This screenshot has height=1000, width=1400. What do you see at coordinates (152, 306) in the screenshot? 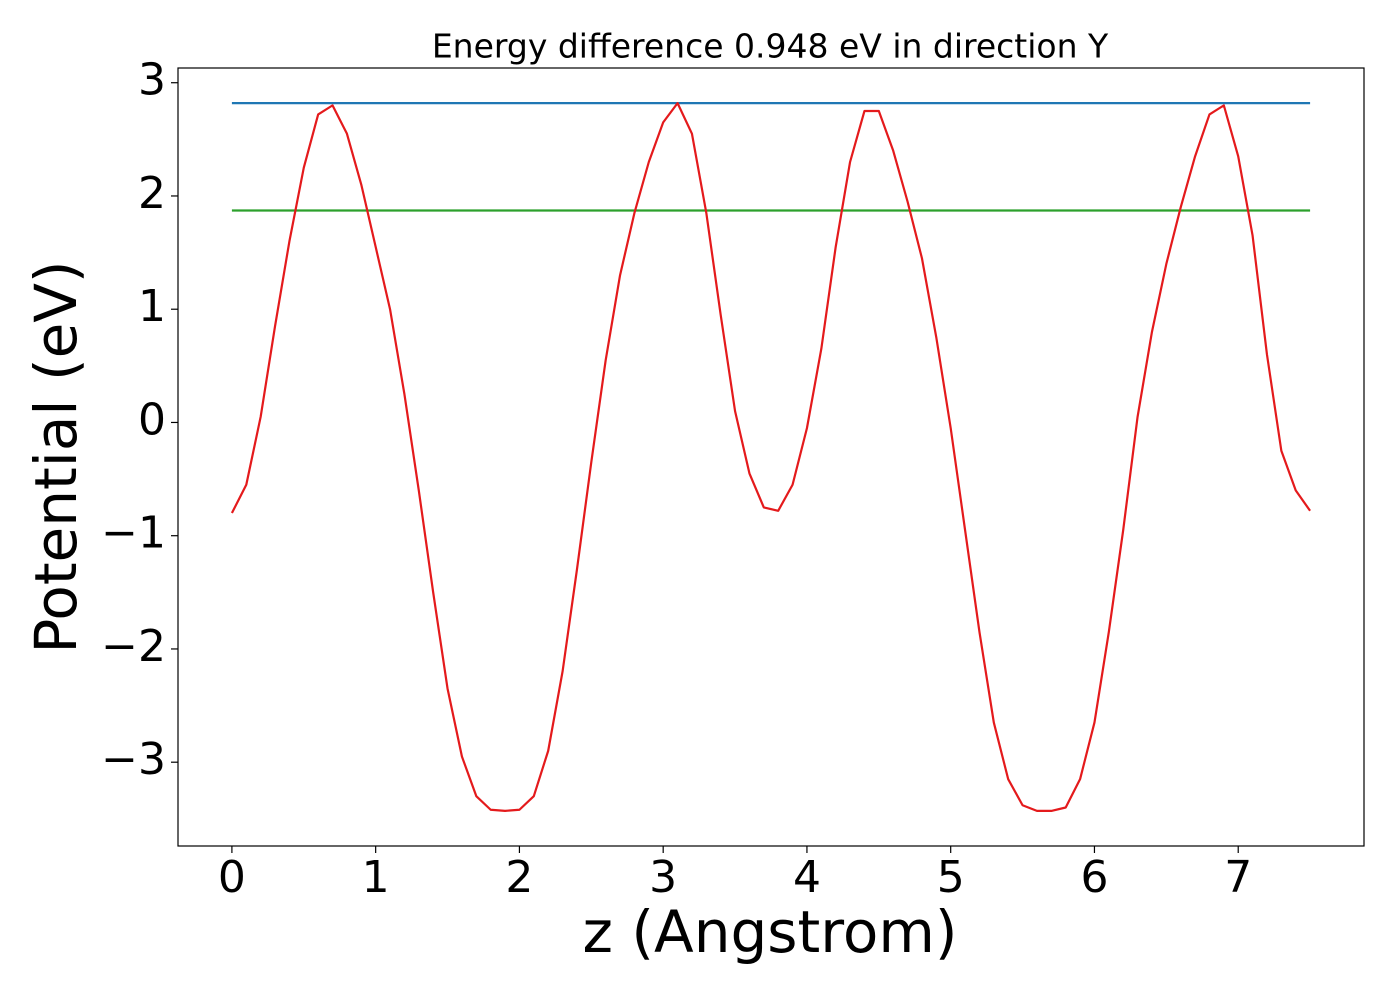
I see `y-tick-label: 1` at bounding box center [152, 306].